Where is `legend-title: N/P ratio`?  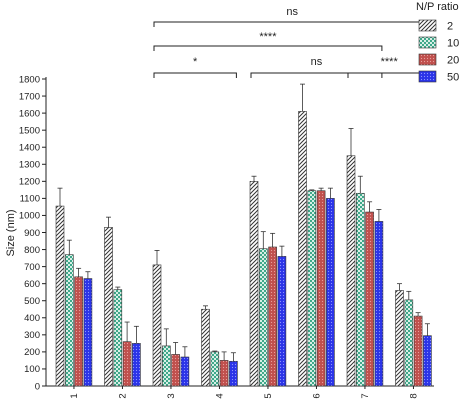
legend-title: N/P ratio is located at coordinates (437, 7).